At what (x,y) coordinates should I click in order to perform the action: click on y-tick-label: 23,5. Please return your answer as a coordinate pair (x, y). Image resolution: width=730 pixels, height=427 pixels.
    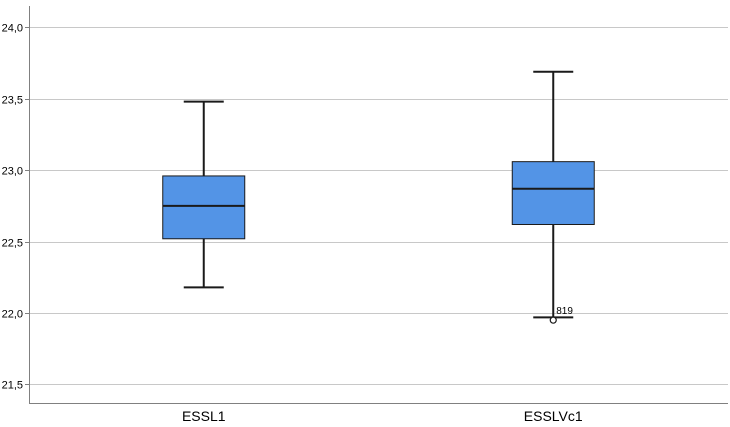
    Looking at the image, I should click on (12, 101).